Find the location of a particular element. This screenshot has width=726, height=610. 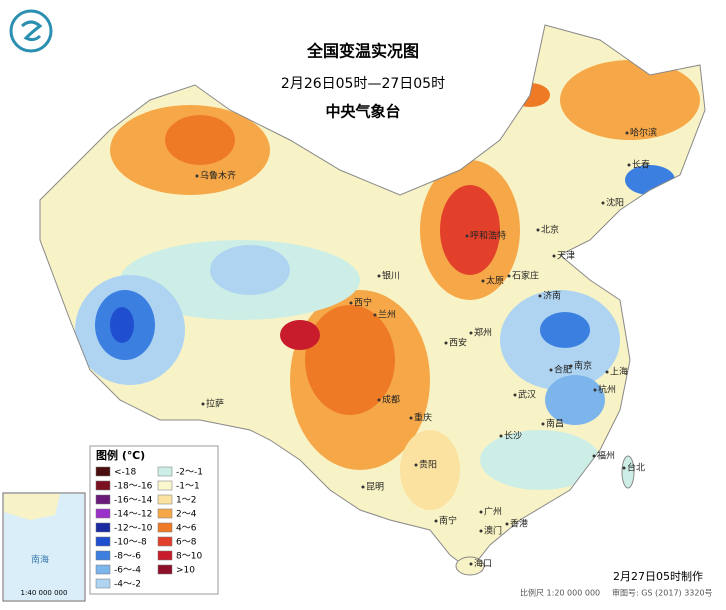

legend-label: -8～-6 is located at coordinates (127, 557).